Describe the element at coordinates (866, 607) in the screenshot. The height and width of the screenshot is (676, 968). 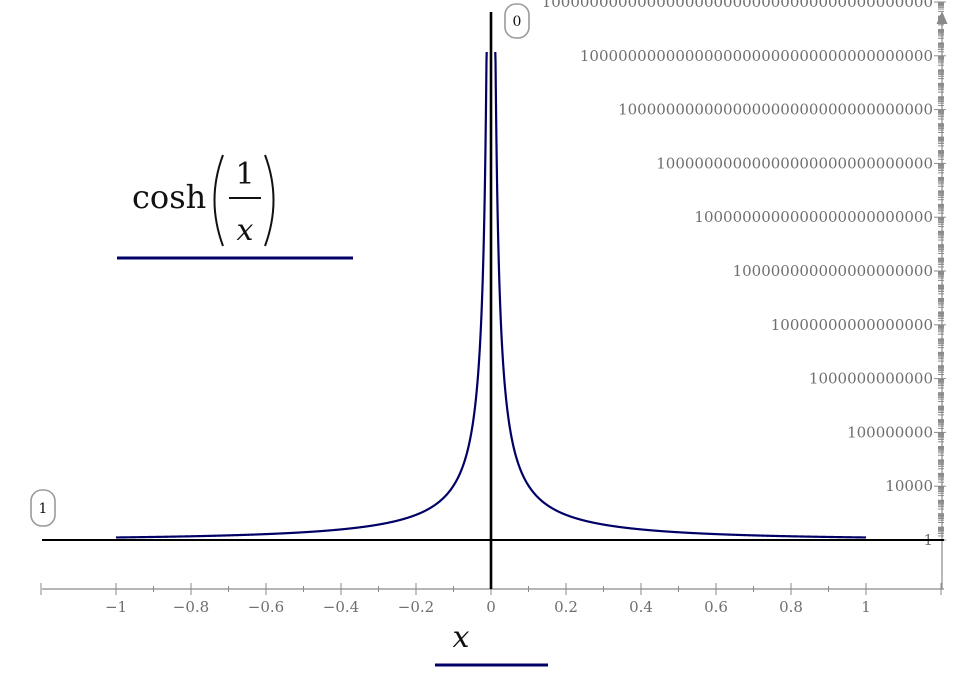
I see `x-tick-label: 1` at that location.